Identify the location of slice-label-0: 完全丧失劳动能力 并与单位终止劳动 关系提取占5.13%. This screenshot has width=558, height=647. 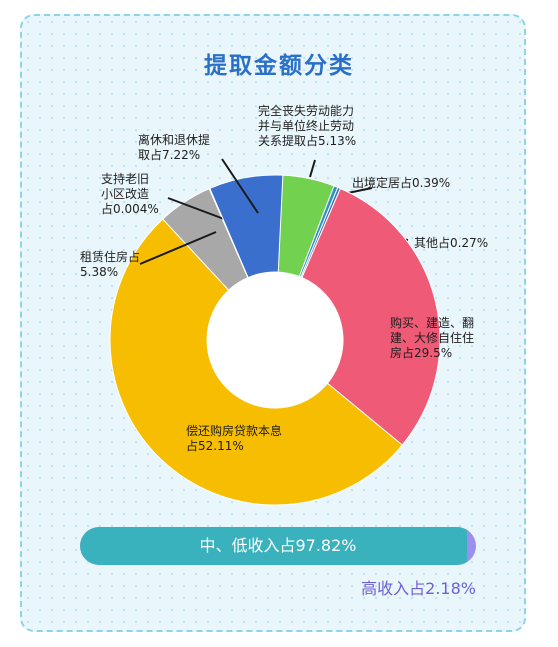
(307, 126).